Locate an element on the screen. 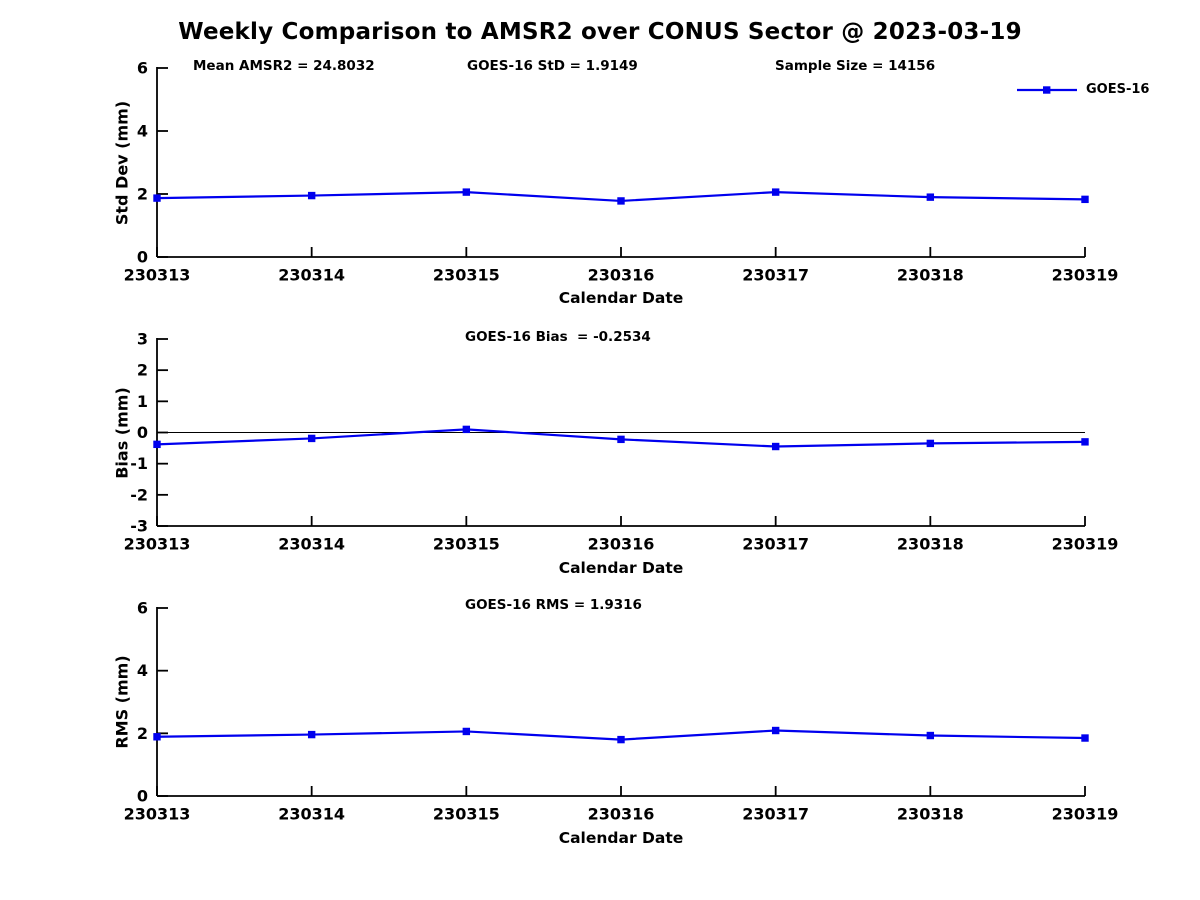 This screenshot has height=900, width=1200. xlabel-std-dev: Calendar Date is located at coordinates (621, 298).